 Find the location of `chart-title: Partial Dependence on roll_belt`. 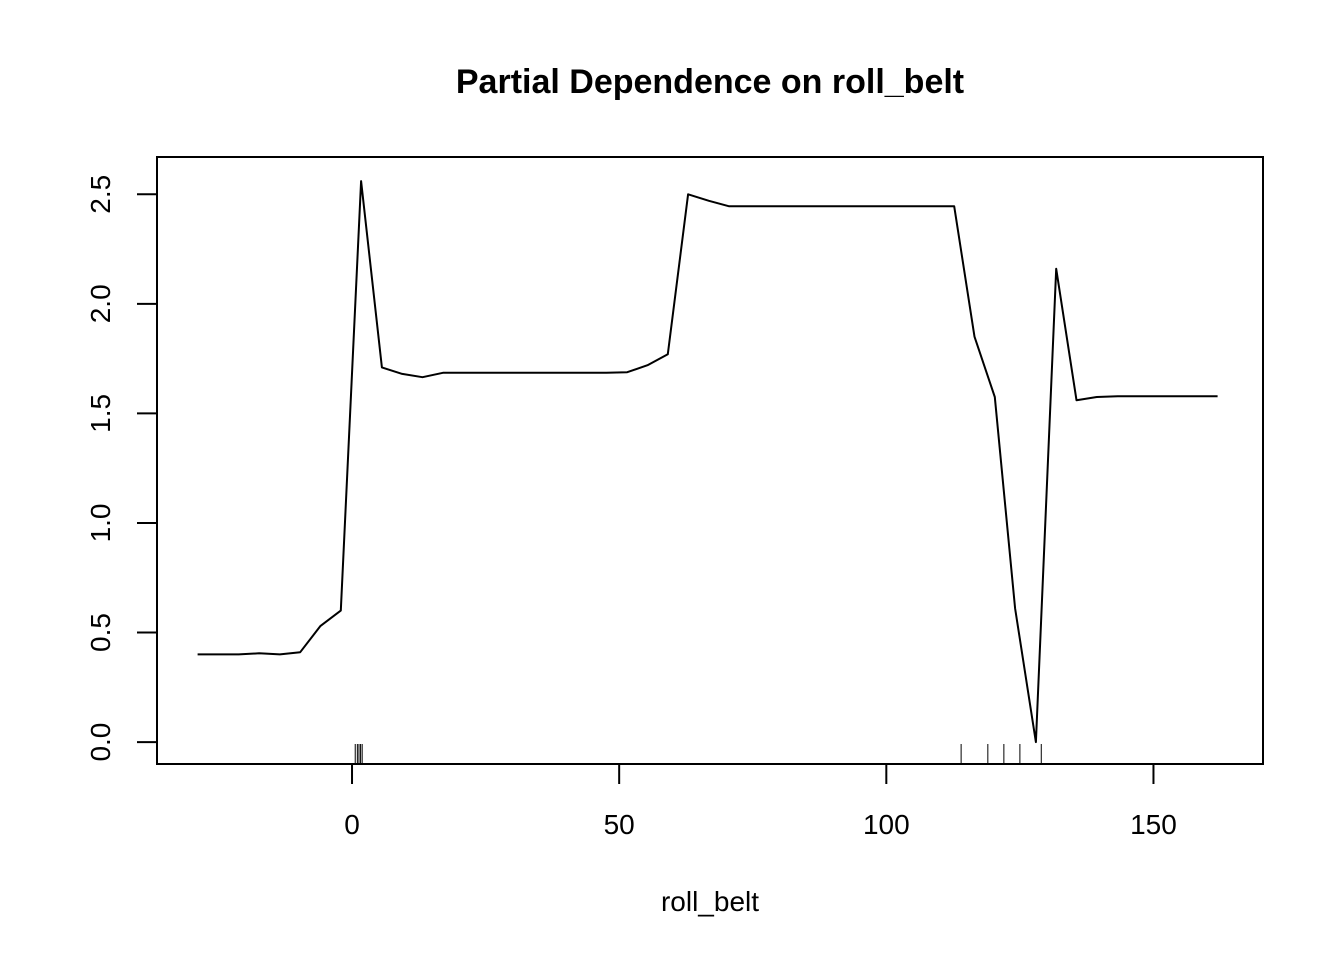

chart-title: Partial Dependence on roll_belt is located at coordinates (710, 82).